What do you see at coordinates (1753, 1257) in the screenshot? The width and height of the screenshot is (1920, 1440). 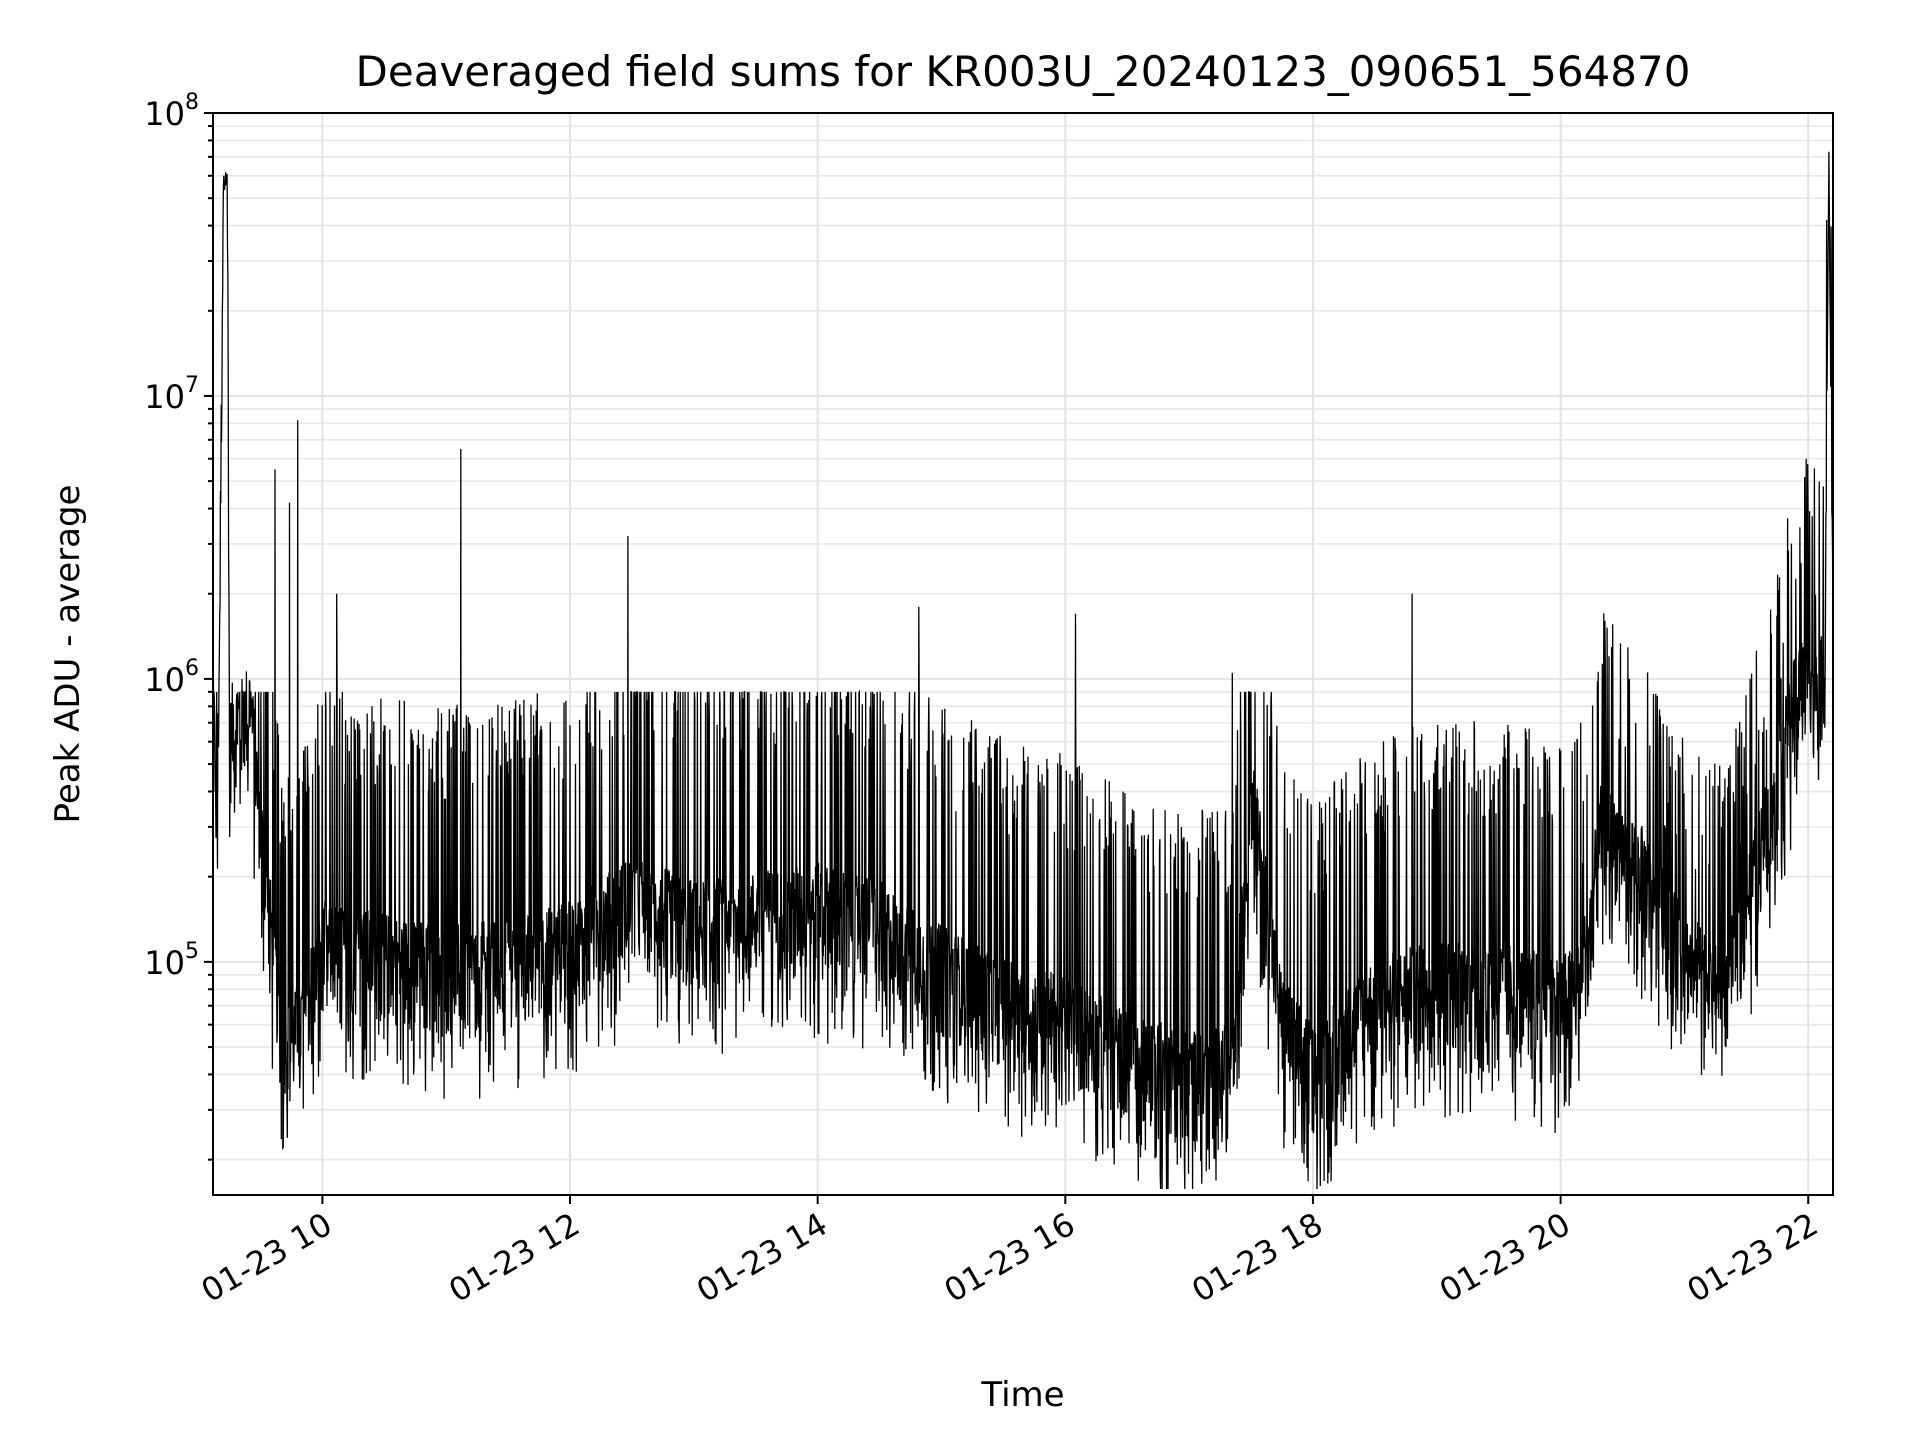 I see `x-tick-label: 01-23 22` at bounding box center [1753, 1257].